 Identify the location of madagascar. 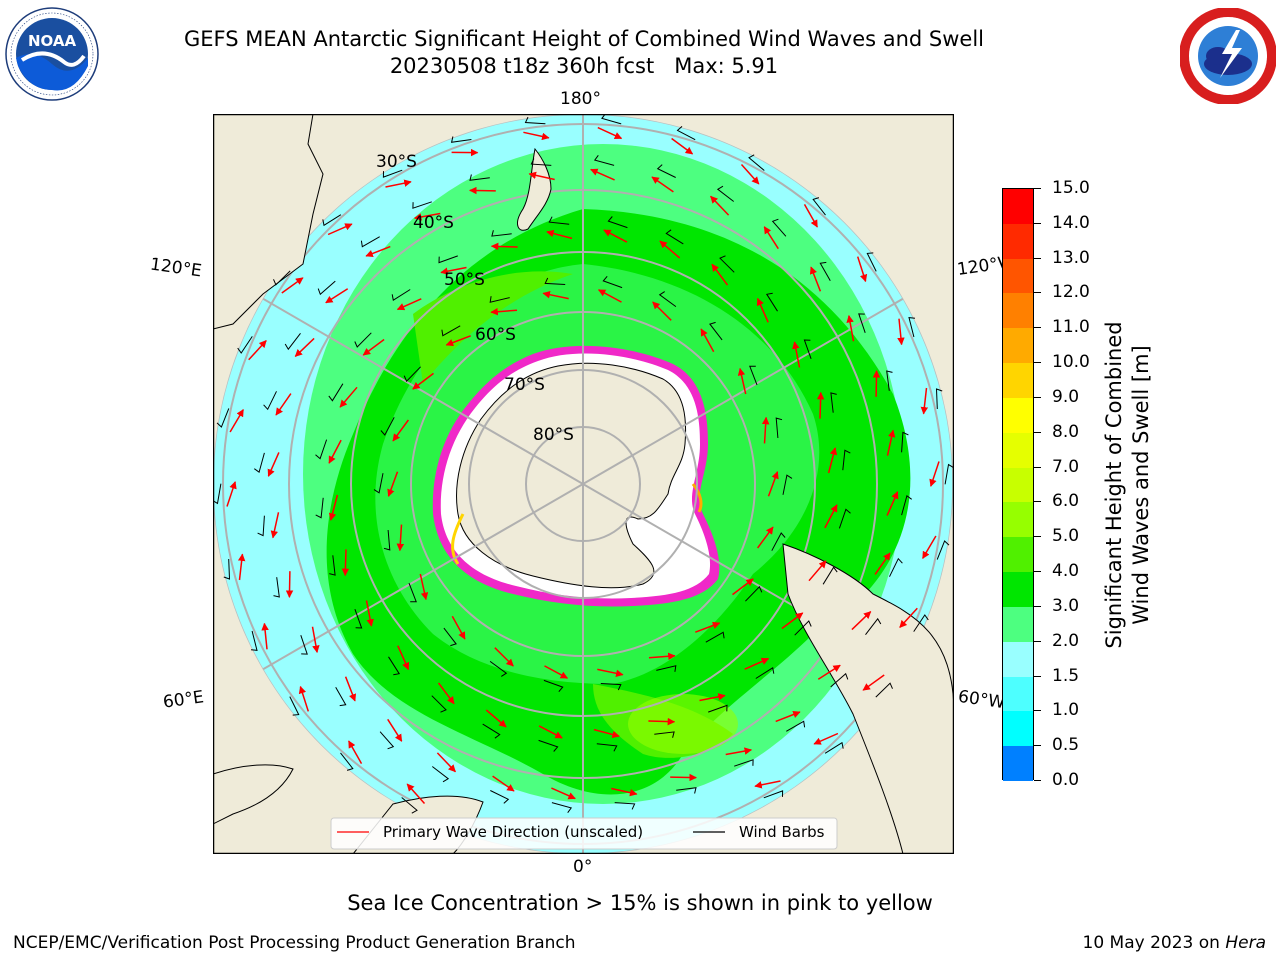
(253, 794).